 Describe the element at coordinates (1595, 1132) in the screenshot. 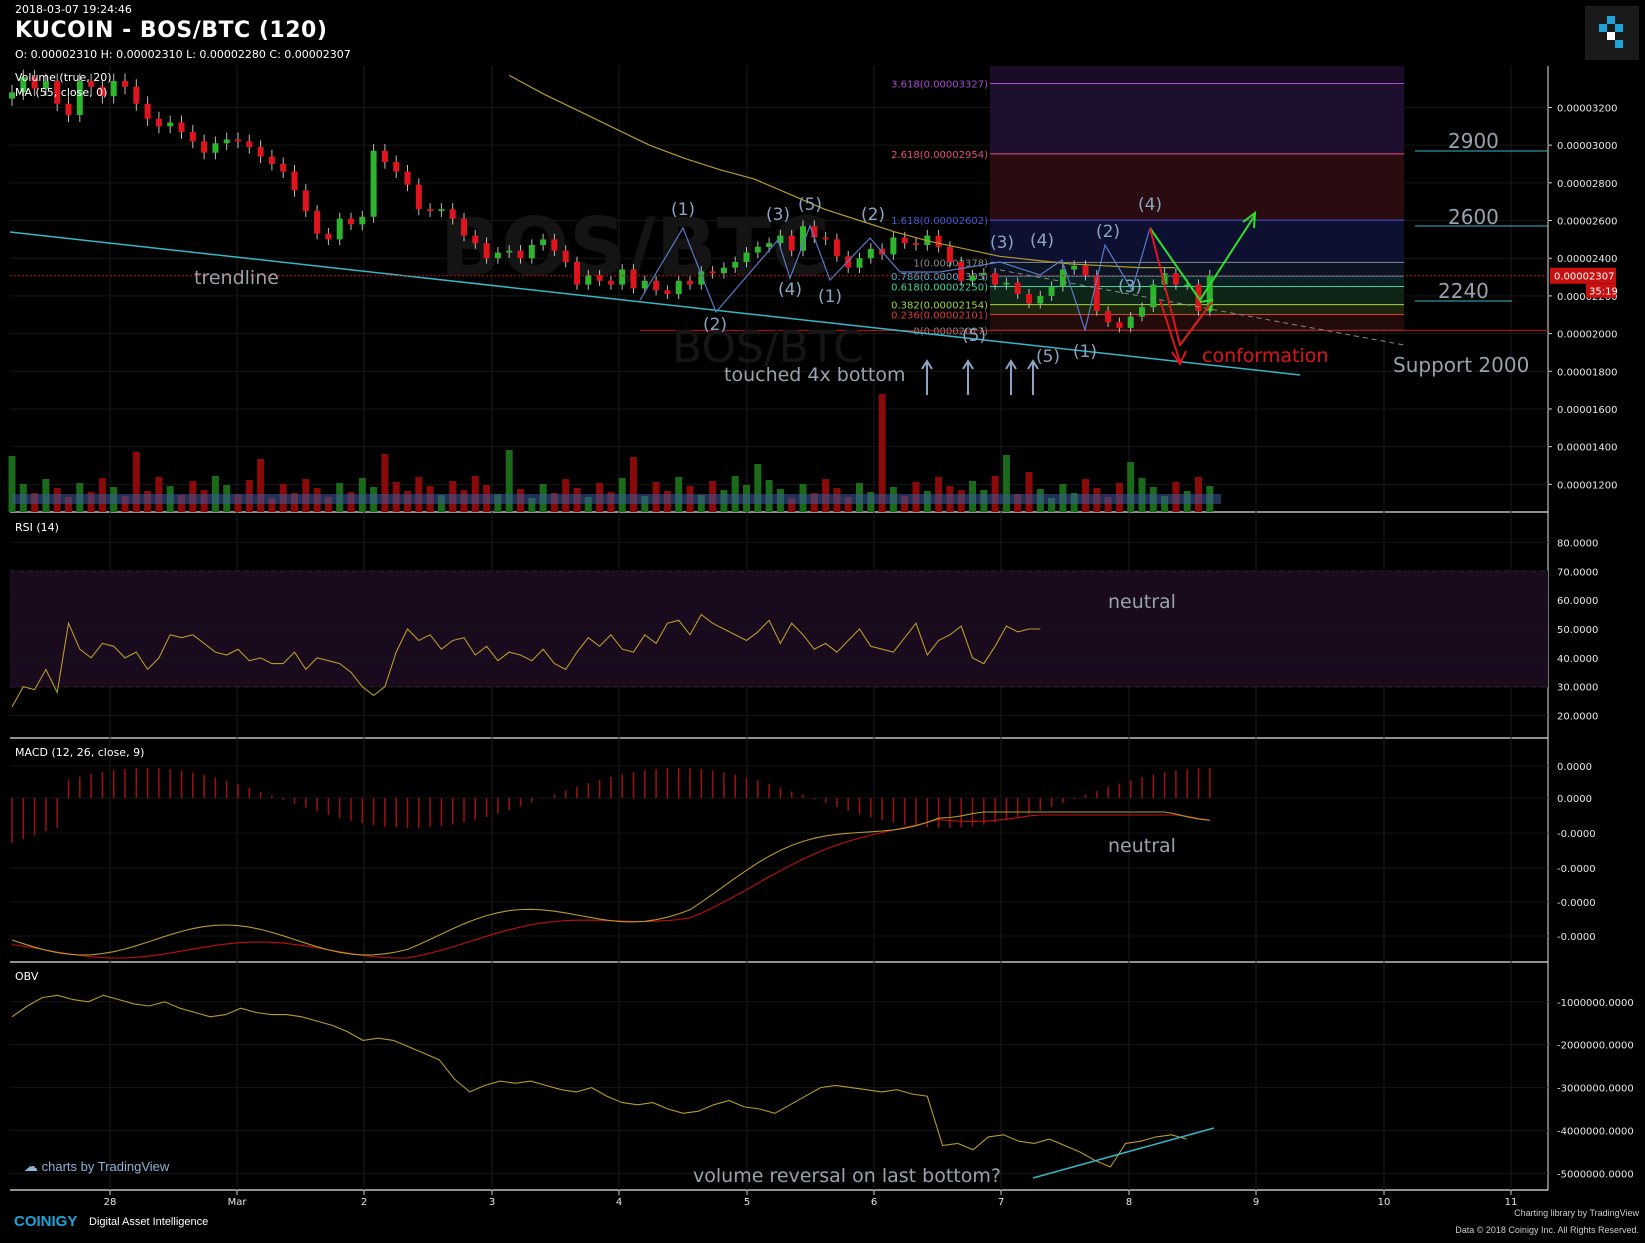

I see `obv-tick-label-3: -4000000.0000` at that location.